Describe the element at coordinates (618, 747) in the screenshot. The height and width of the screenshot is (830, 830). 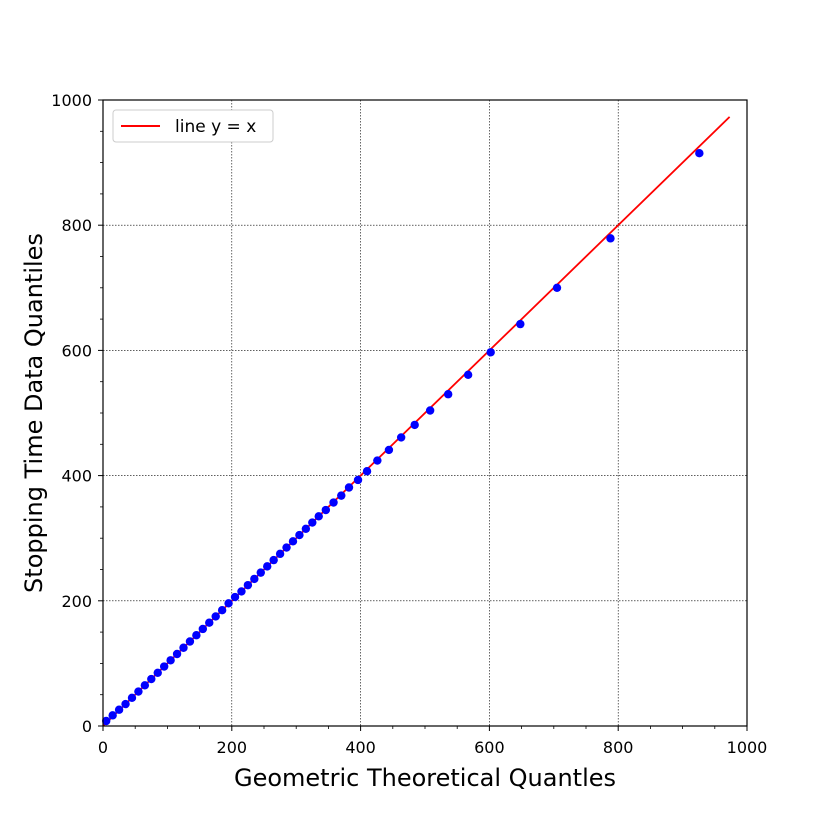
I see `x-tick-label: 800` at that location.